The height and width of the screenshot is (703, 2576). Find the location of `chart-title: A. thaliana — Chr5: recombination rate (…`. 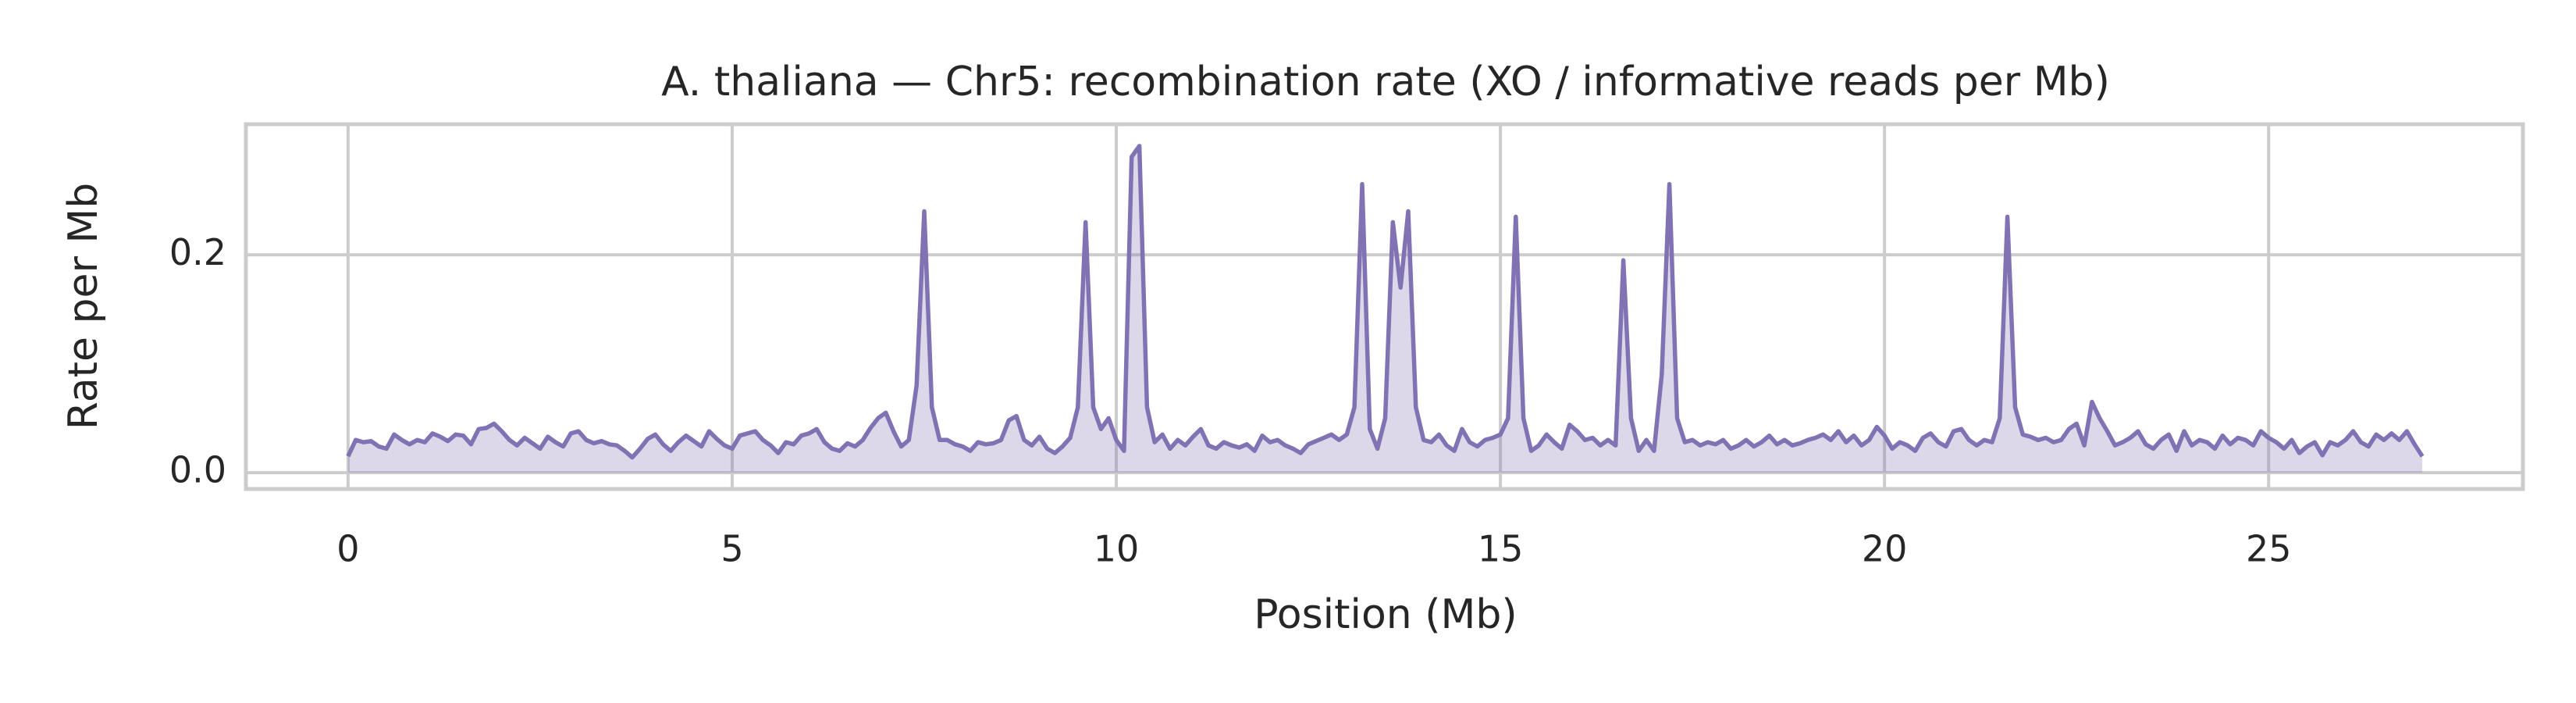

chart-title: A. thaliana — Chr5: recombination rate (… is located at coordinates (1385, 82).